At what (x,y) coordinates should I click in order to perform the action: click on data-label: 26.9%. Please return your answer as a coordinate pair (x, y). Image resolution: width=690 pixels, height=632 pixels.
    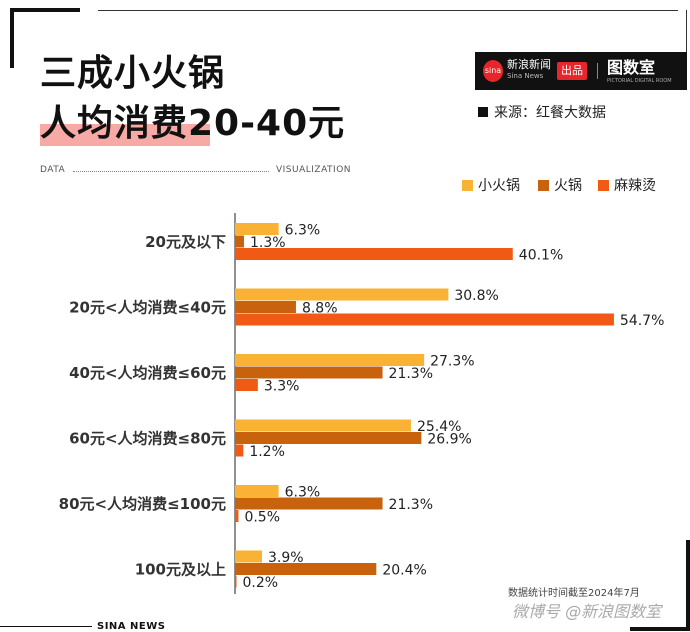
    Looking at the image, I should click on (449, 440).